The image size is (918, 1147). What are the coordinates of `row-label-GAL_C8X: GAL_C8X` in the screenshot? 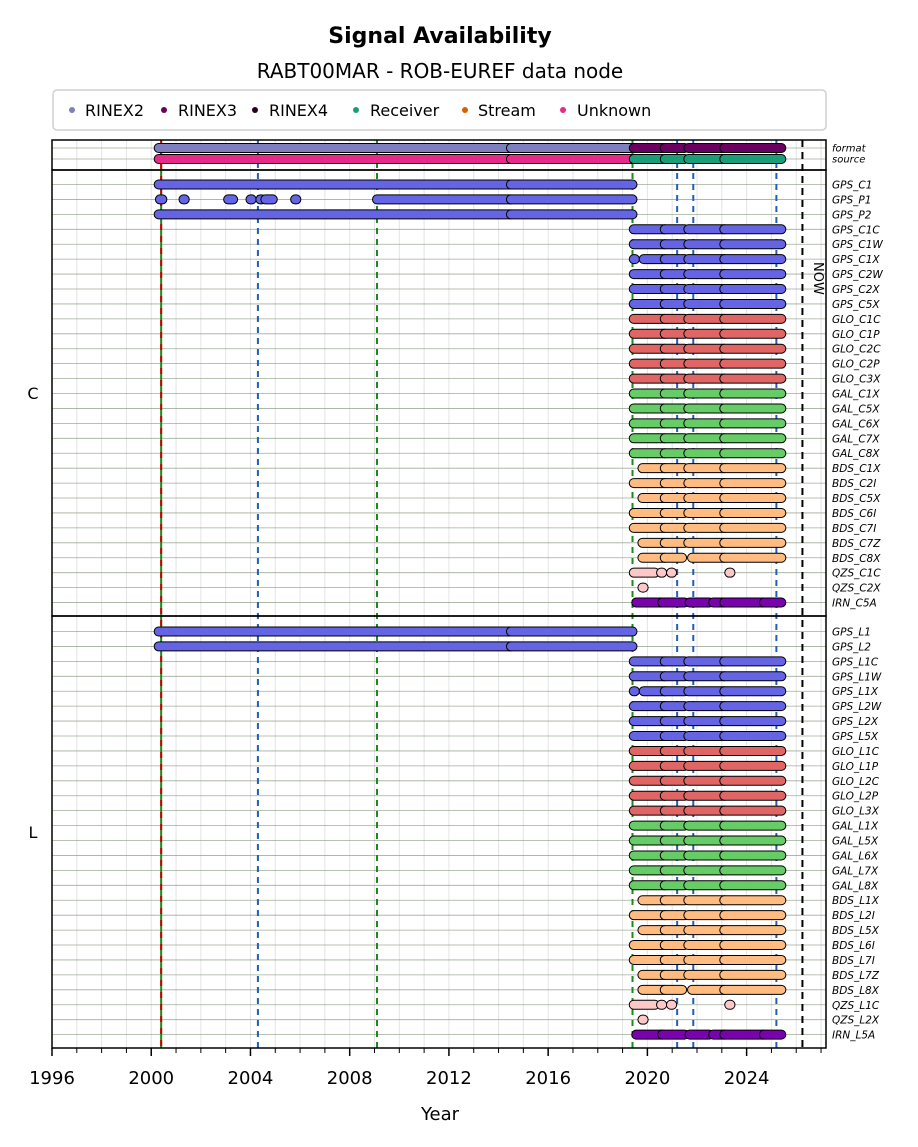 It's located at (856, 454).